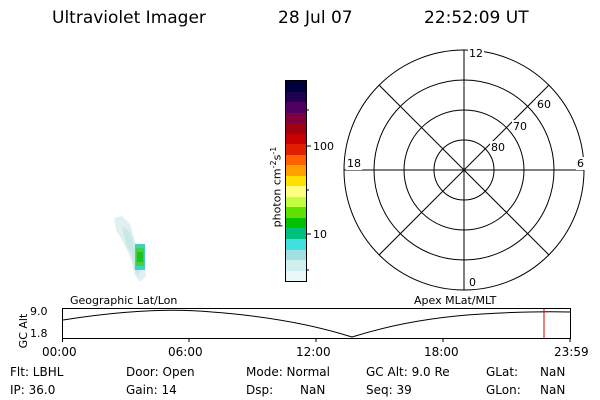 This screenshot has width=600, height=400. Describe the element at coordinates (476, 53) in the screenshot. I see `polar-label-12: 12` at that location.